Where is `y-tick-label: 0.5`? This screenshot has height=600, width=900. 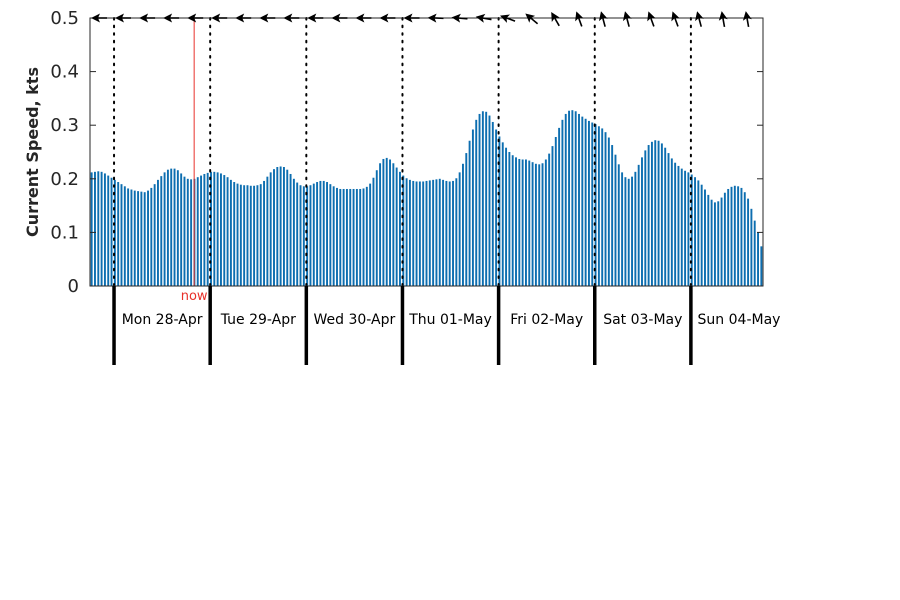 y-tick-label: 0.5 is located at coordinates (64, 18).